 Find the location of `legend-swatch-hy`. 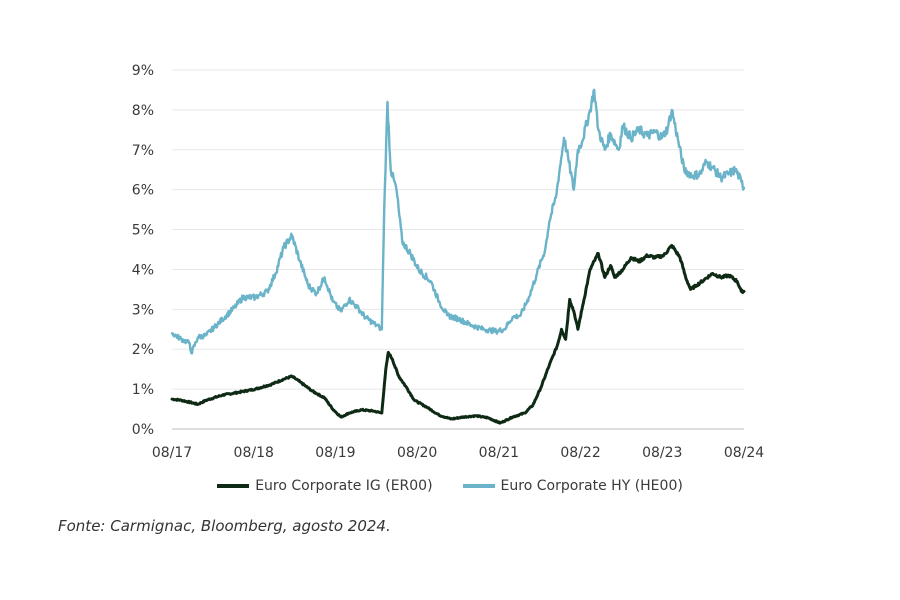

legend-swatch-hy is located at coordinates (478, 486).